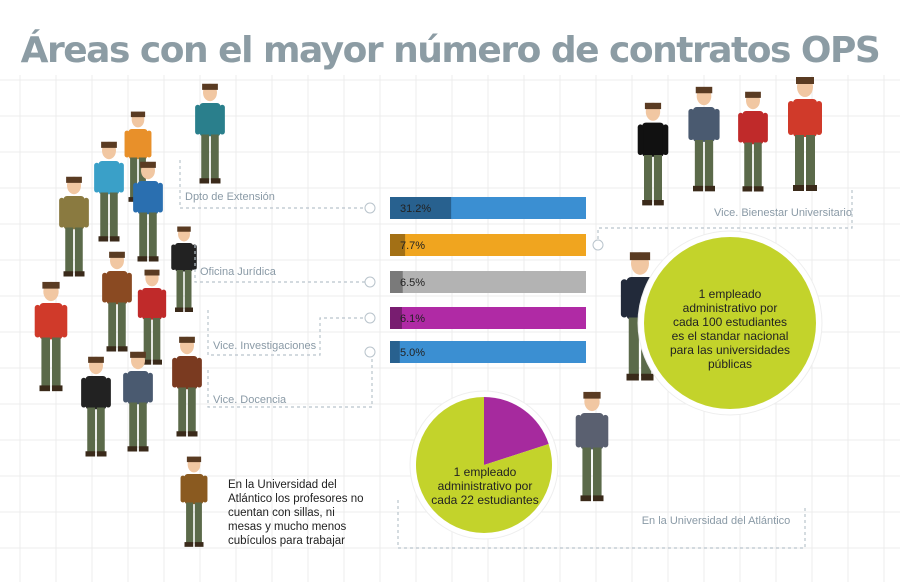  What do you see at coordinates (412, 319) in the screenshot?
I see `value-label: 6.1%` at bounding box center [412, 319].